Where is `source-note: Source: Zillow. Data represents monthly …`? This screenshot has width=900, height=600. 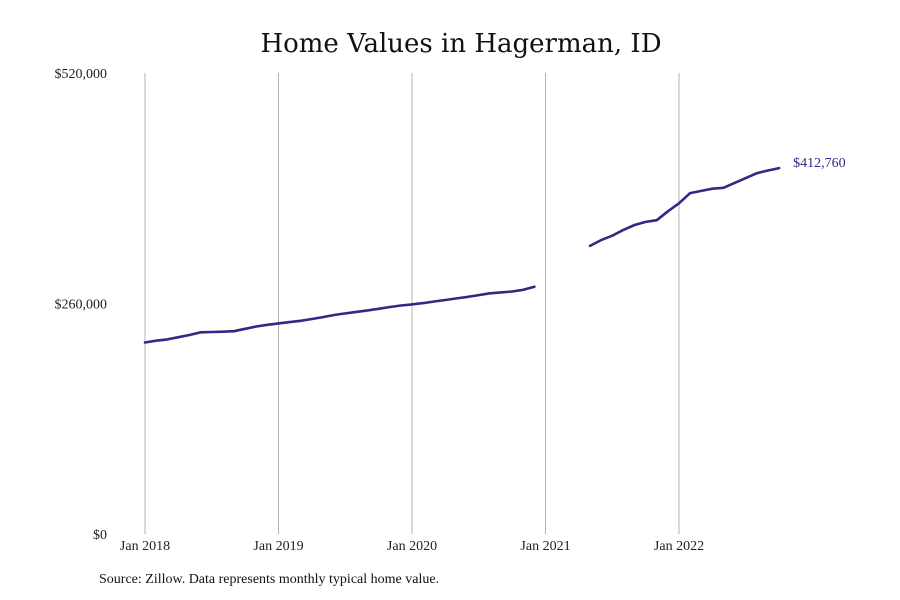
source-note: Source: Zillow. Data represents monthly … is located at coordinates (269, 579).